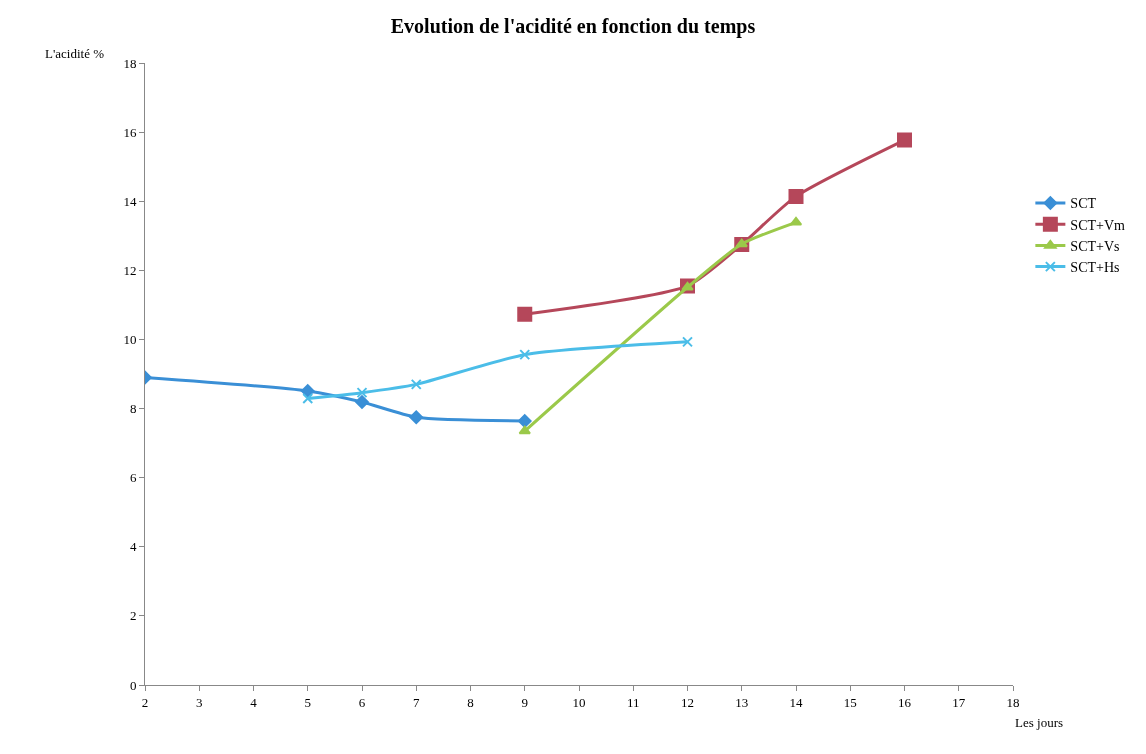  I want to click on x-tick-label: 15, so click(850, 702).